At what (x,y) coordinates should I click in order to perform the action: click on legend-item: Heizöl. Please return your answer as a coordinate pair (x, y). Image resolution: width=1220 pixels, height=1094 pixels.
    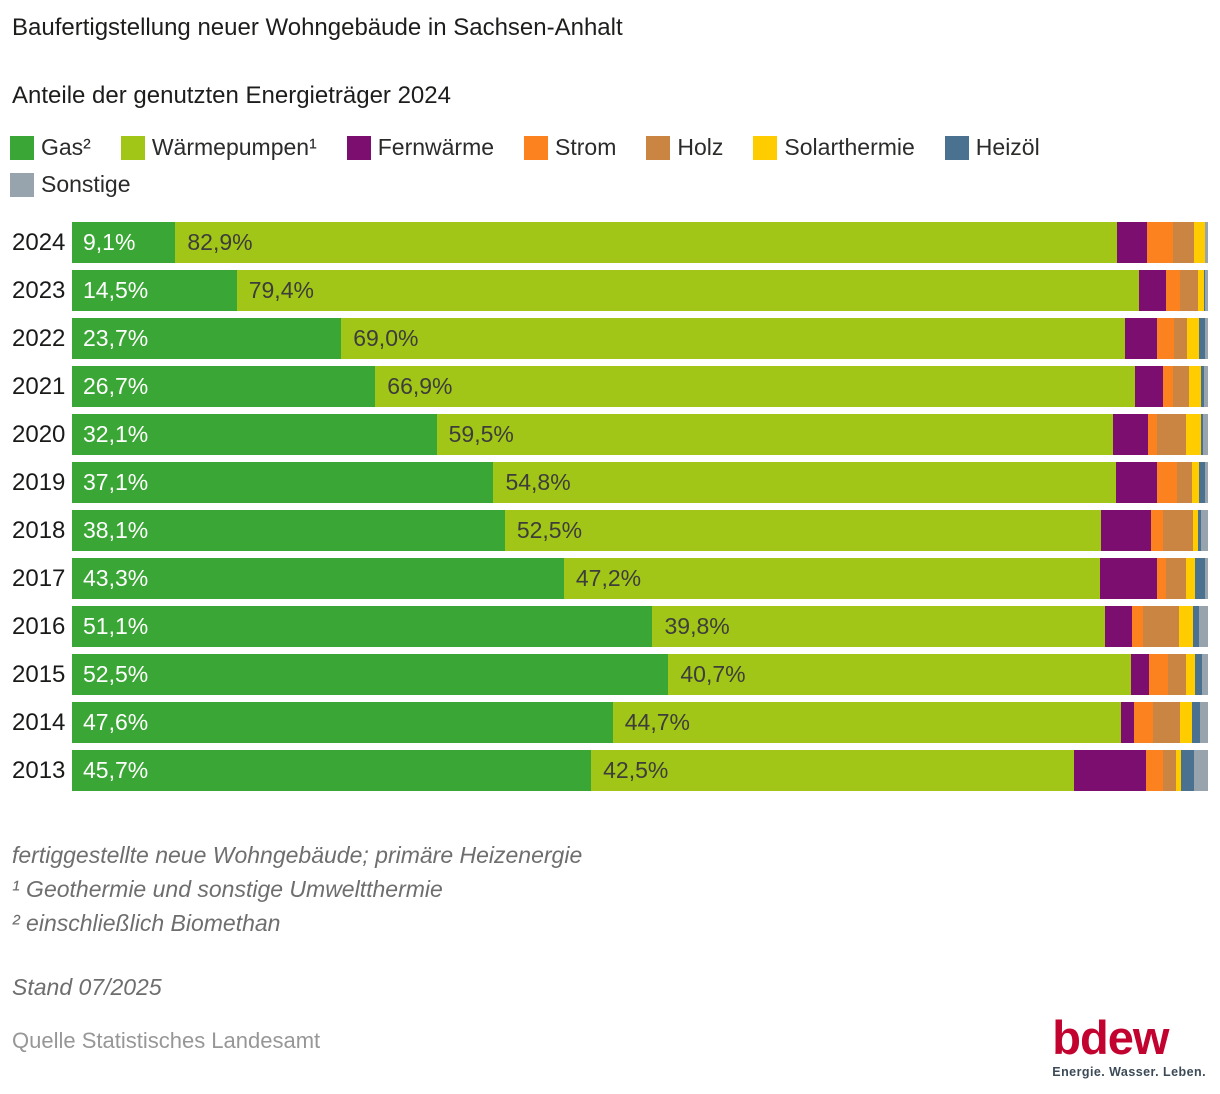
    Looking at the image, I should click on (992, 147).